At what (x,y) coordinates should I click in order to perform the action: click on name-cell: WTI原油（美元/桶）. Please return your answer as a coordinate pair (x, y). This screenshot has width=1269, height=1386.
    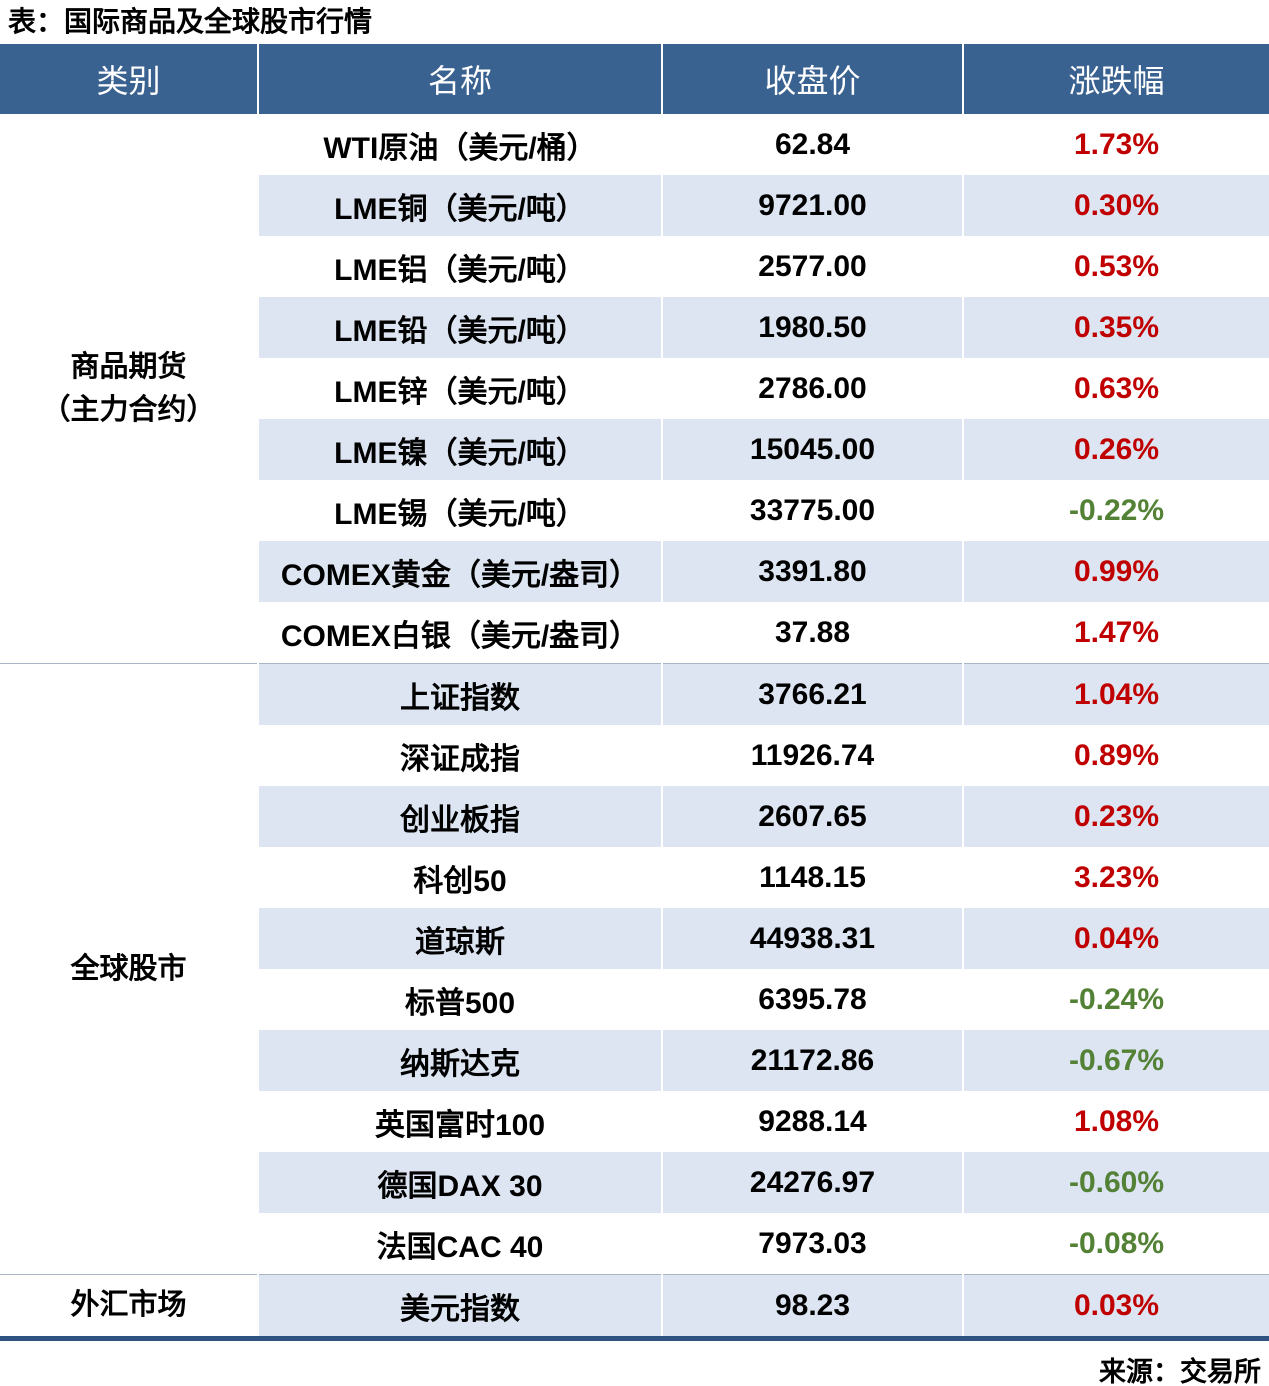
    Looking at the image, I should click on (459, 144).